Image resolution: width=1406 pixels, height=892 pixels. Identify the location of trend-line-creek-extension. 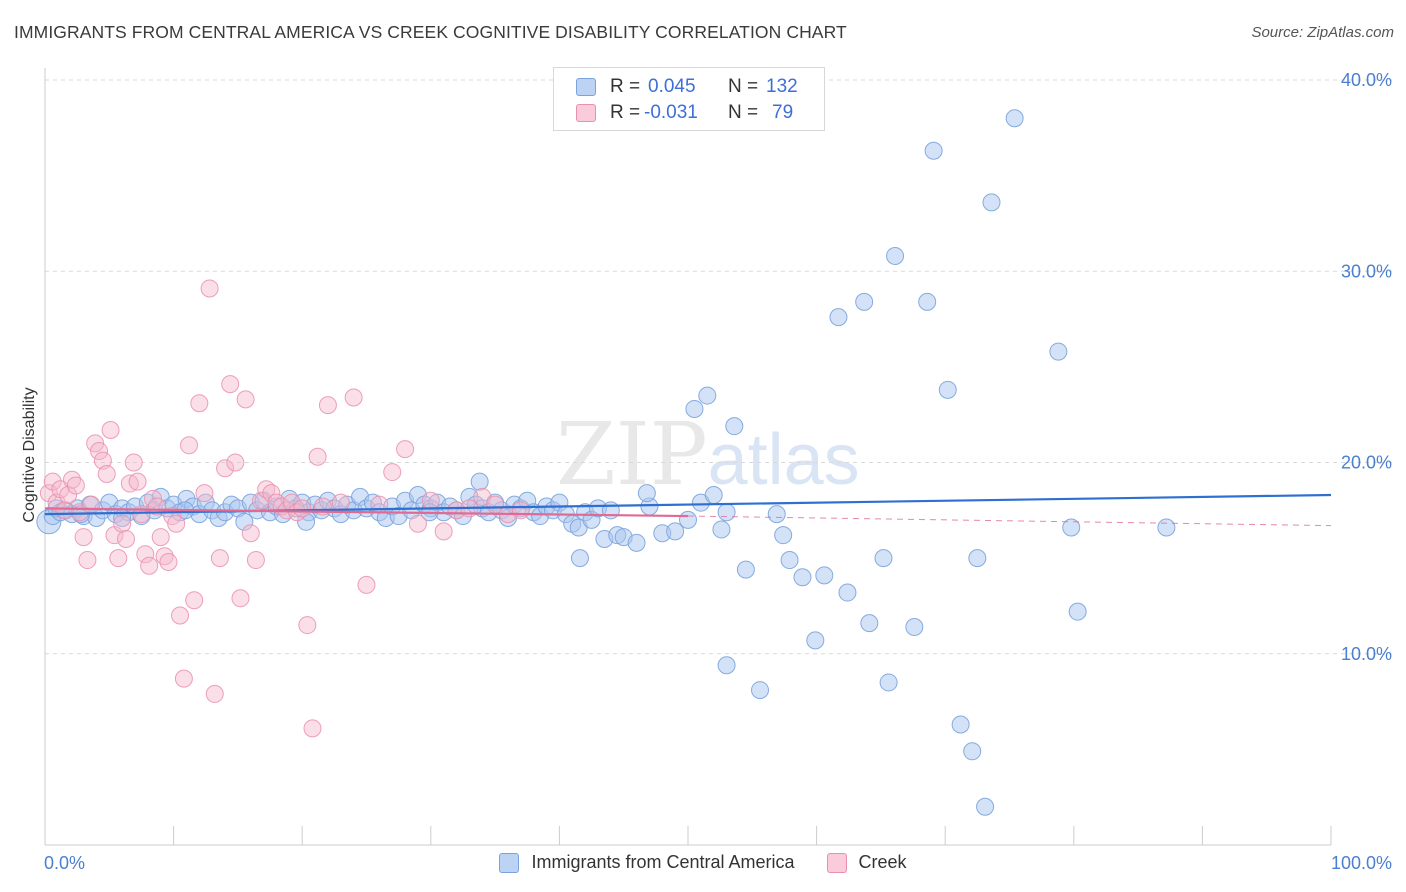
(1009, 521).